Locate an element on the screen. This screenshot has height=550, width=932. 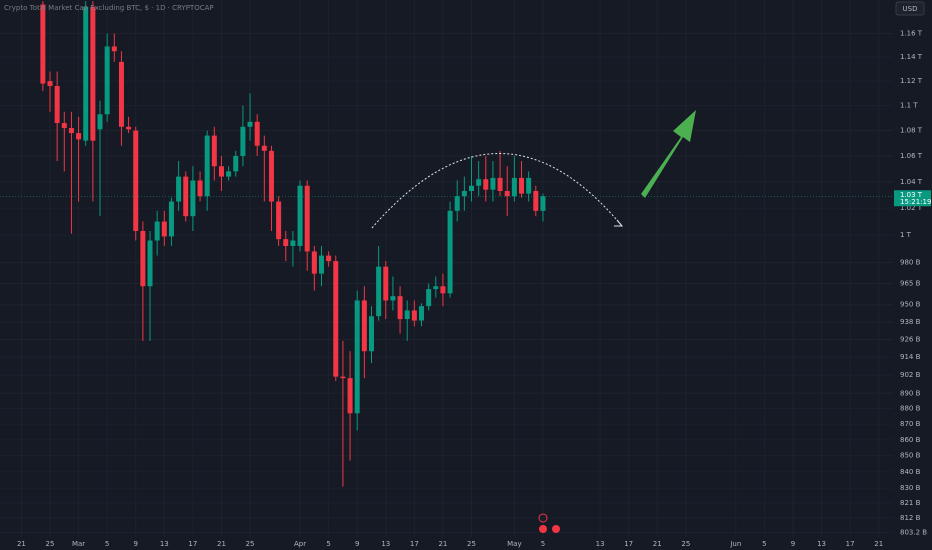
x-tick-label: Mar is located at coordinates (78, 544).